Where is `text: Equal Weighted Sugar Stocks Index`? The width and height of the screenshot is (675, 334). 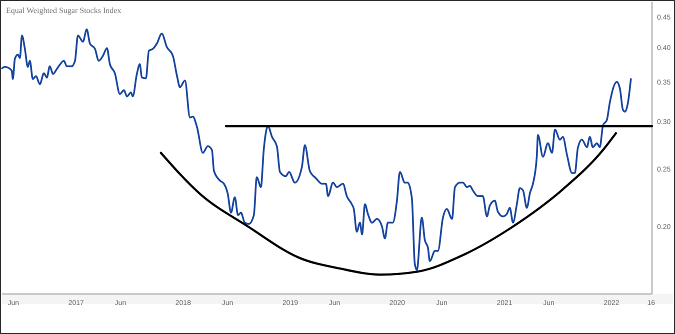
text: Equal Weighted Sugar Stocks Index is located at coordinates (64, 10).